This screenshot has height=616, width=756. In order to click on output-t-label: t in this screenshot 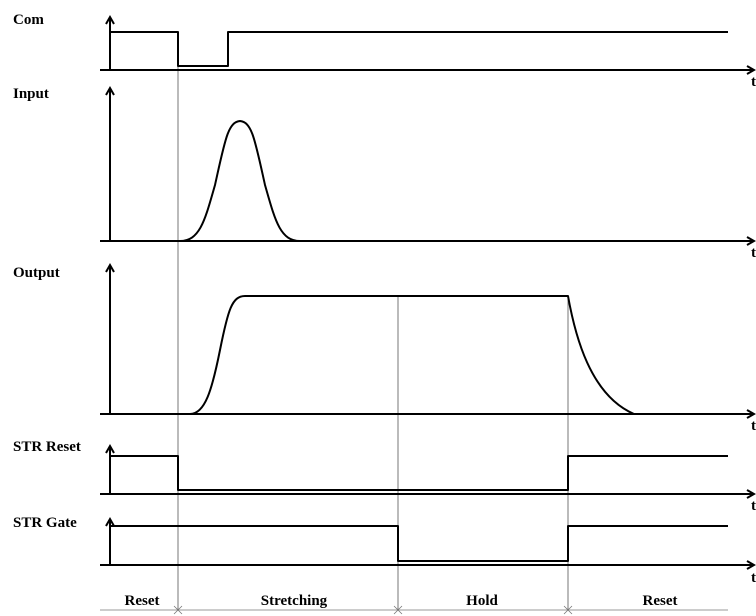, I will do `click(753, 426)`.